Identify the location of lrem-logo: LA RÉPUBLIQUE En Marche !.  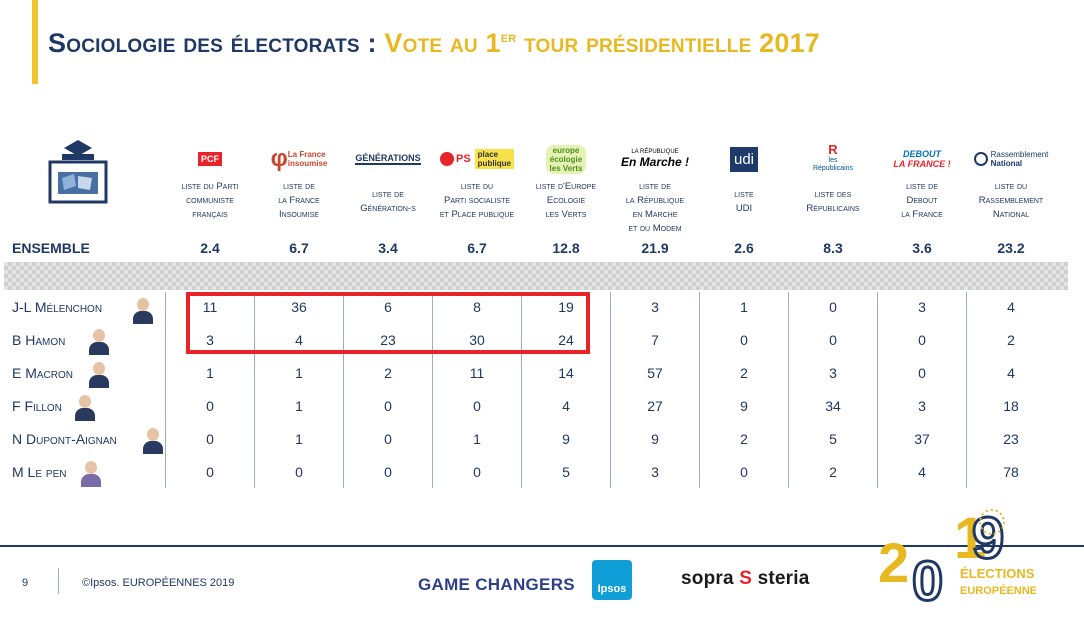
(655, 159).